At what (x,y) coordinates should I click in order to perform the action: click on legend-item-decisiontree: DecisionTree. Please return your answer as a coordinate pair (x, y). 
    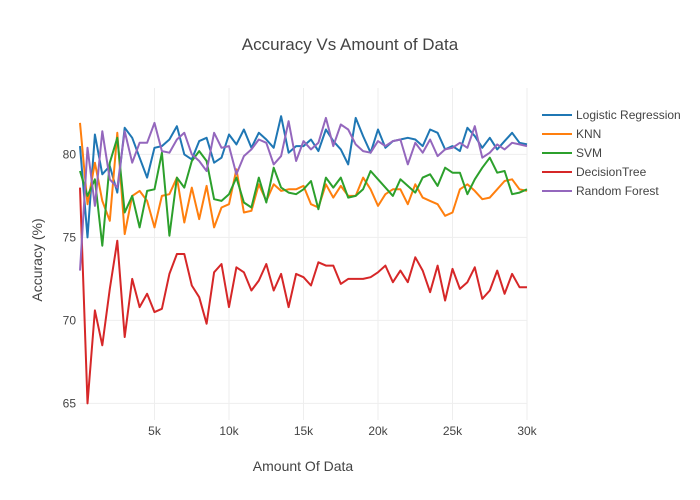
    Looking at the image, I should click on (594, 172).